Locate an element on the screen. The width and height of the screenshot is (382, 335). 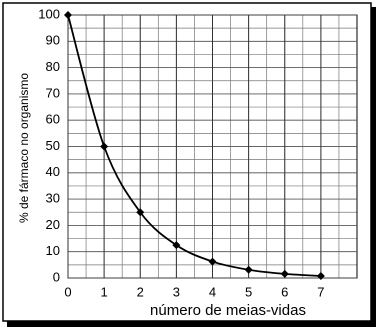
y-tick-label: 0 is located at coordinates (56, 276).